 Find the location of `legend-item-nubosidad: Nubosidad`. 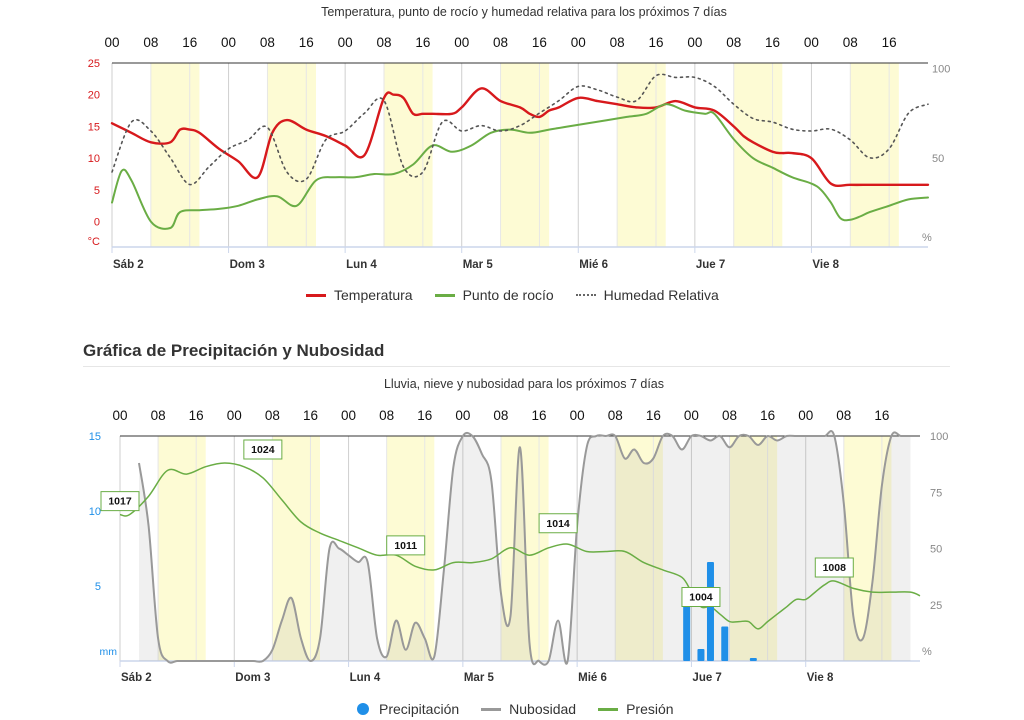

legend-item-nubosidad: Nubosidad is located at coordinates (528, 709).